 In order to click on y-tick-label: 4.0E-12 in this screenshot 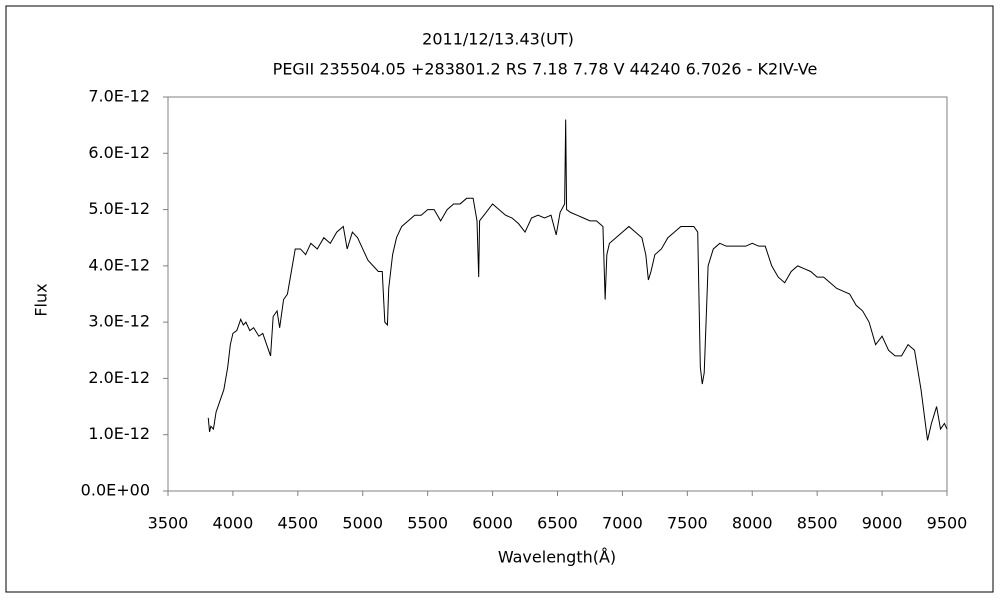, I will do `click(119, 264)`.